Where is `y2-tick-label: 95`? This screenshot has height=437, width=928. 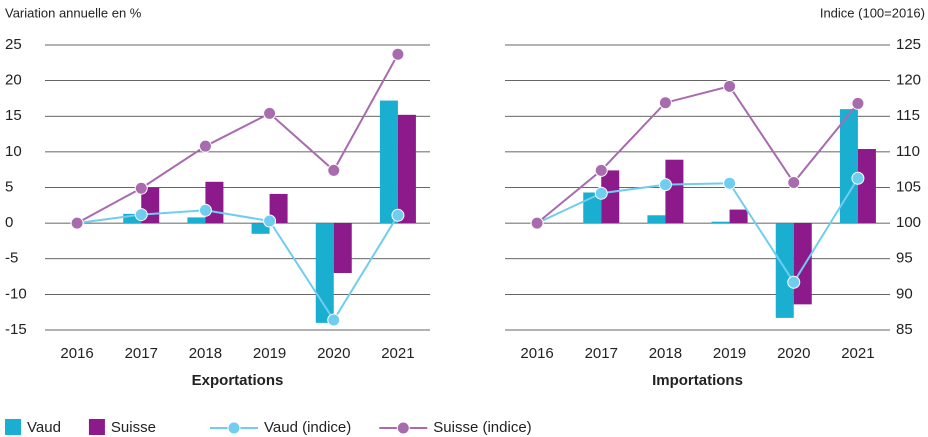
y2-tick-label: 95 is located at coordinates (904, 258).